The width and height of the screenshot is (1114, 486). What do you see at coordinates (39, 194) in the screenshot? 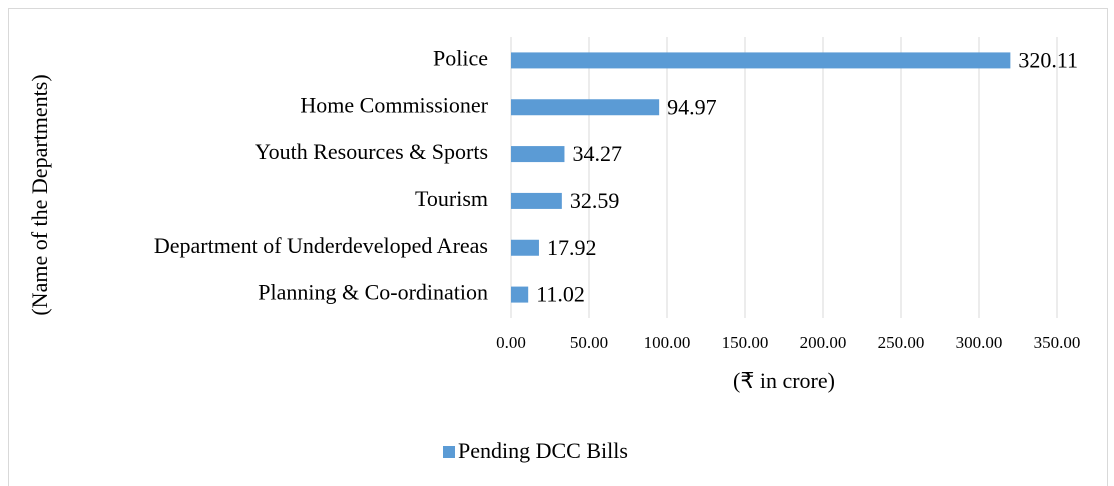
I see `y-axis-label: (Name of the Departments)` at bounding box center [39, 194].